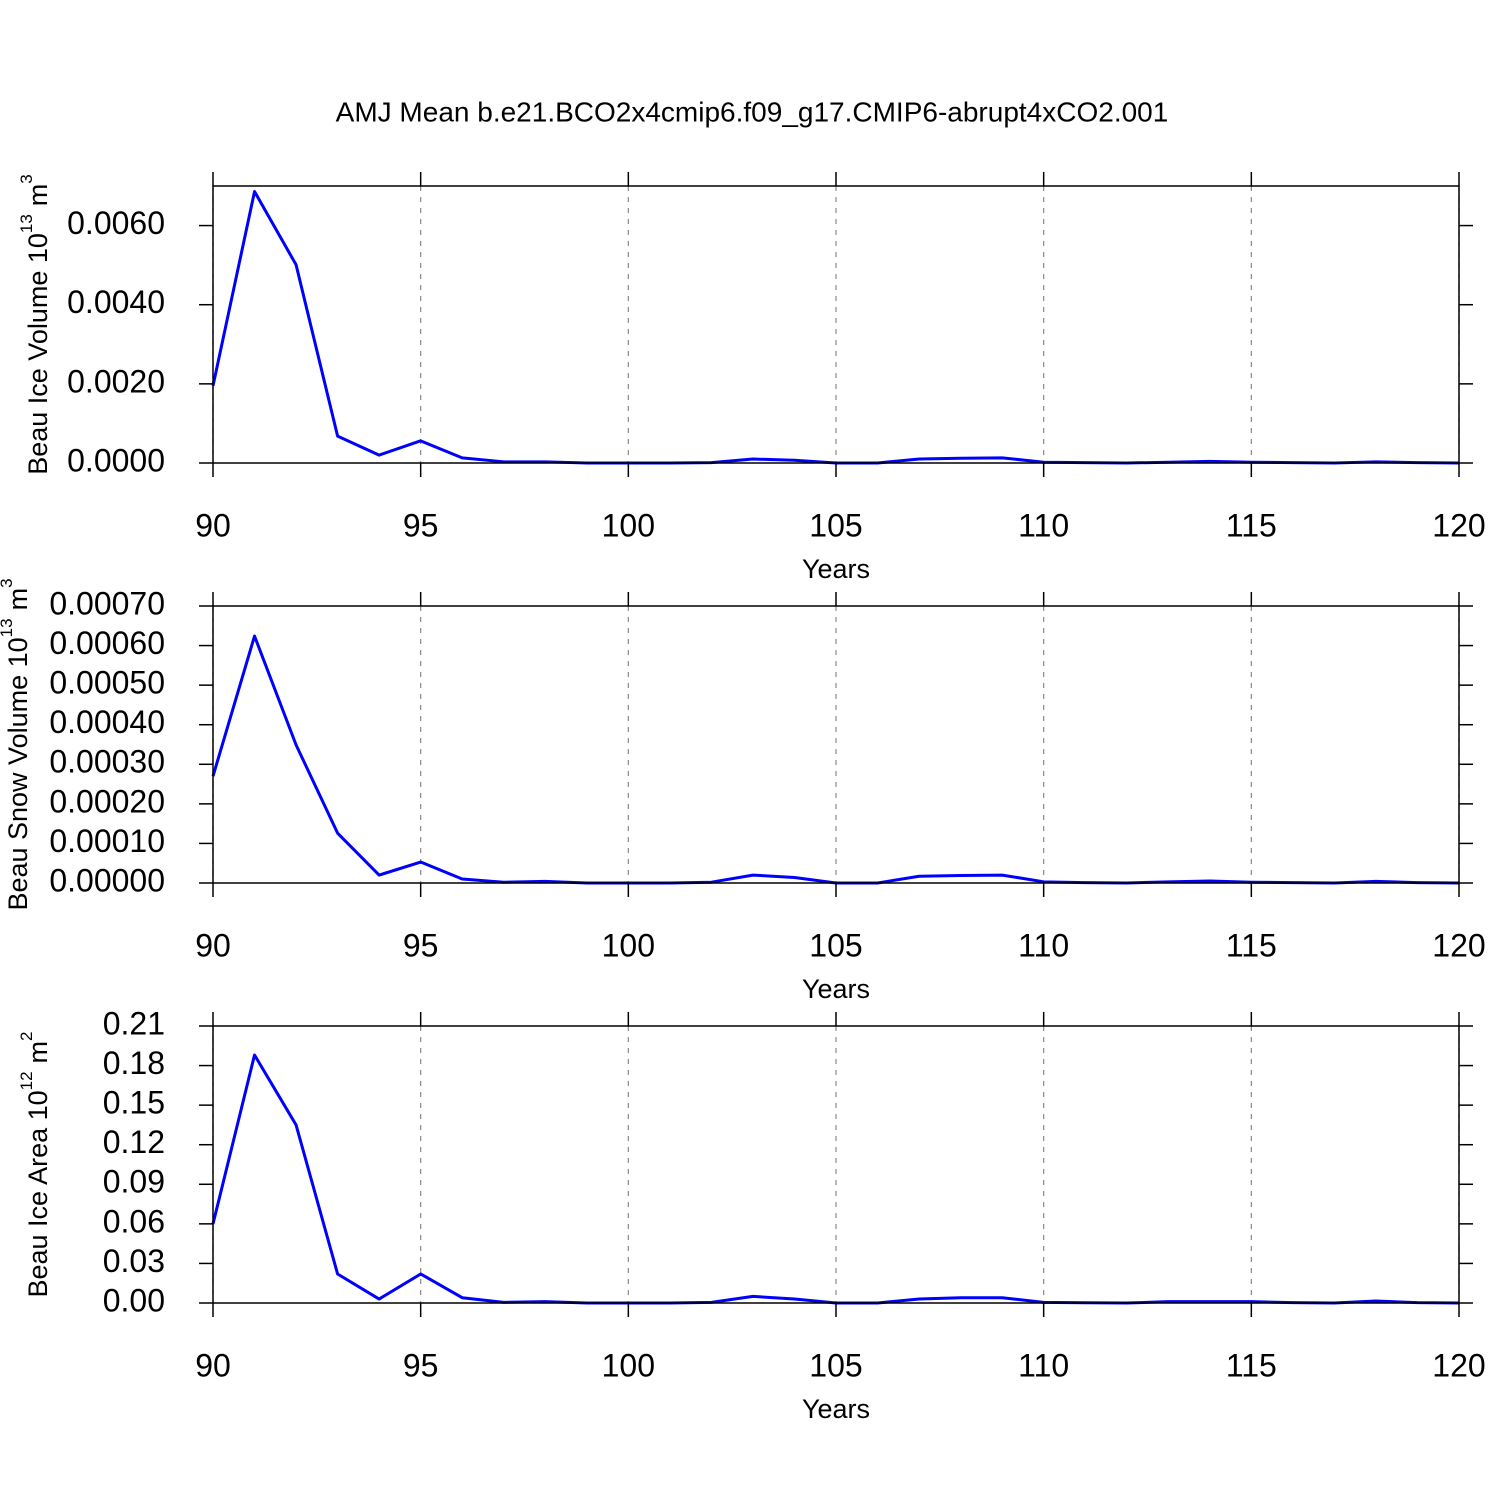 The width and height of the screenshot is (1500, 1500). I want to click on y-axis-label: Beau Ice Area 1012 m2, so click(35, 1164).